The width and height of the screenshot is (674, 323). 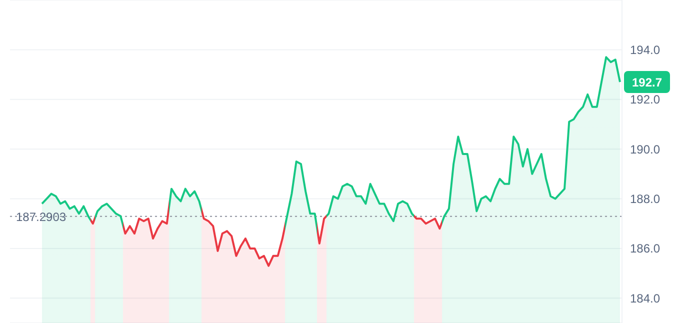 I want to click on y-tick-label: 188.0, so click(x=645, y=199).